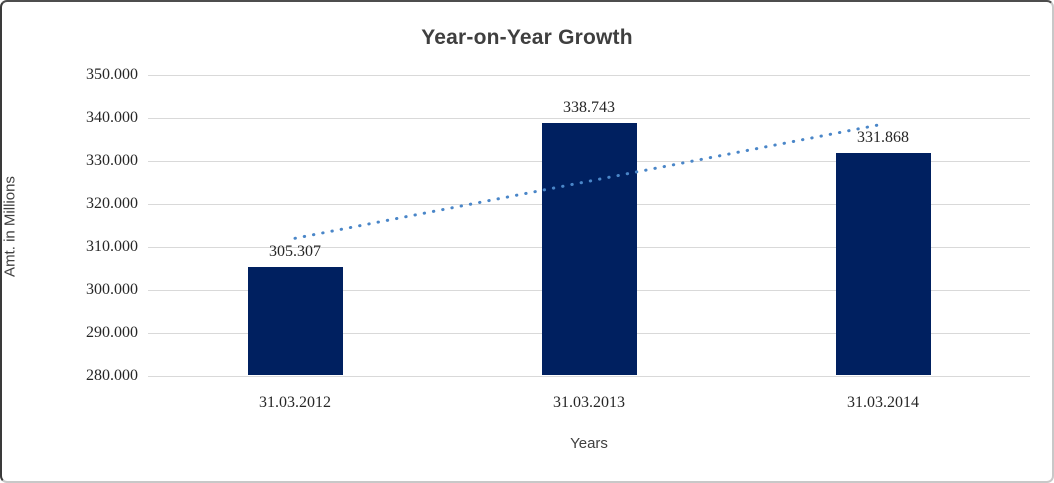 Image resolution: width=1054 pixels, height=483 pixels. I want to click on x-tick-label: 31.03.2013, so click(589, 402).